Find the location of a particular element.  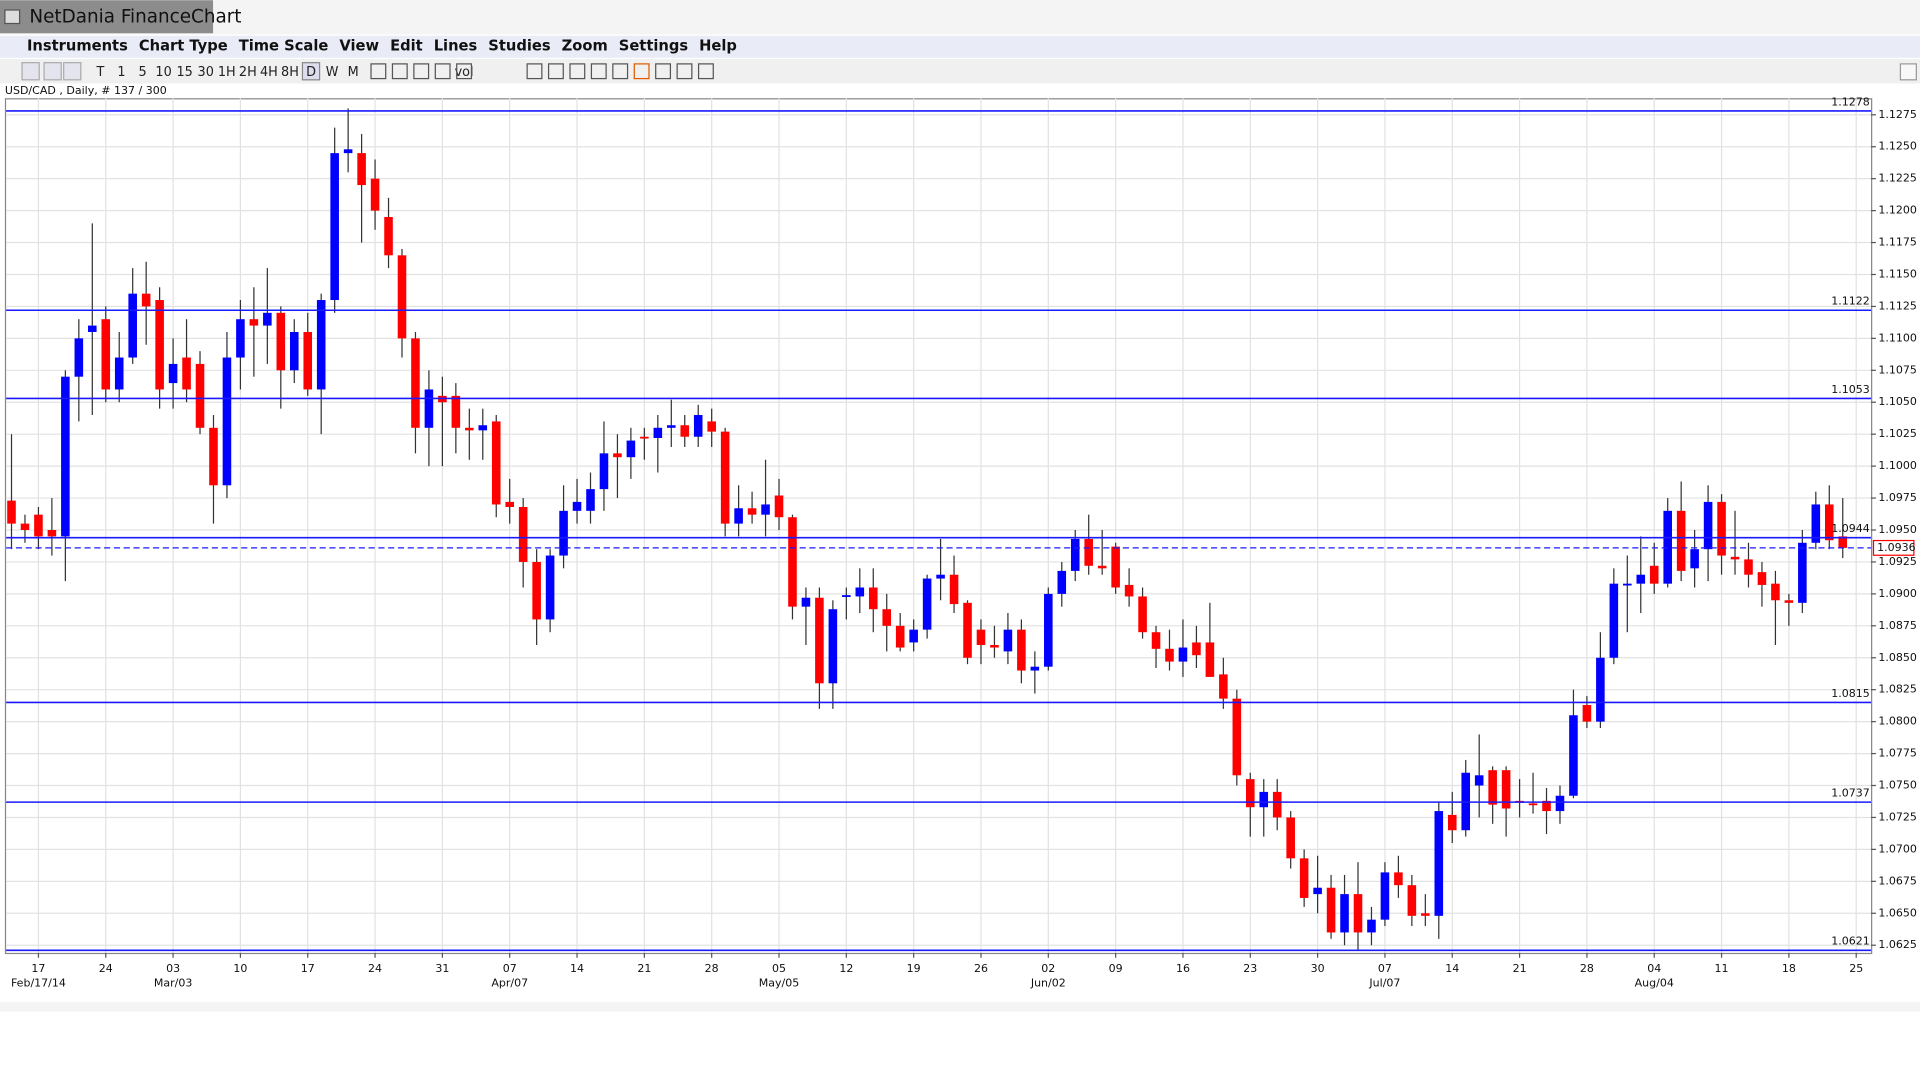

date-label: Apr/07 is located at coordinates (509, 982).